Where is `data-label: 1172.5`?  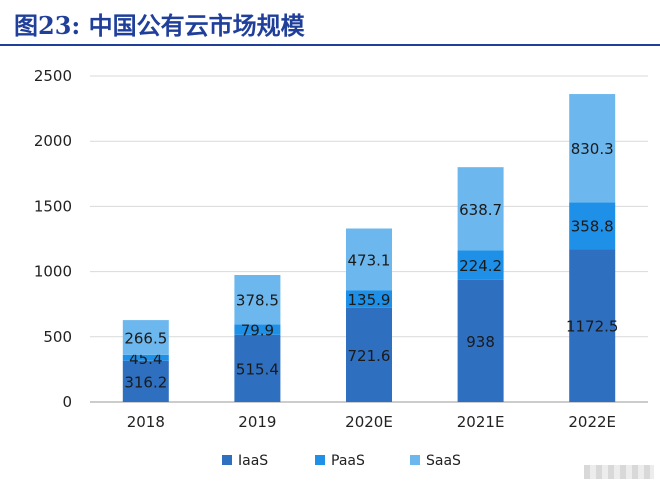 data-label: 1172.5 is located at coordinates (592, 327).